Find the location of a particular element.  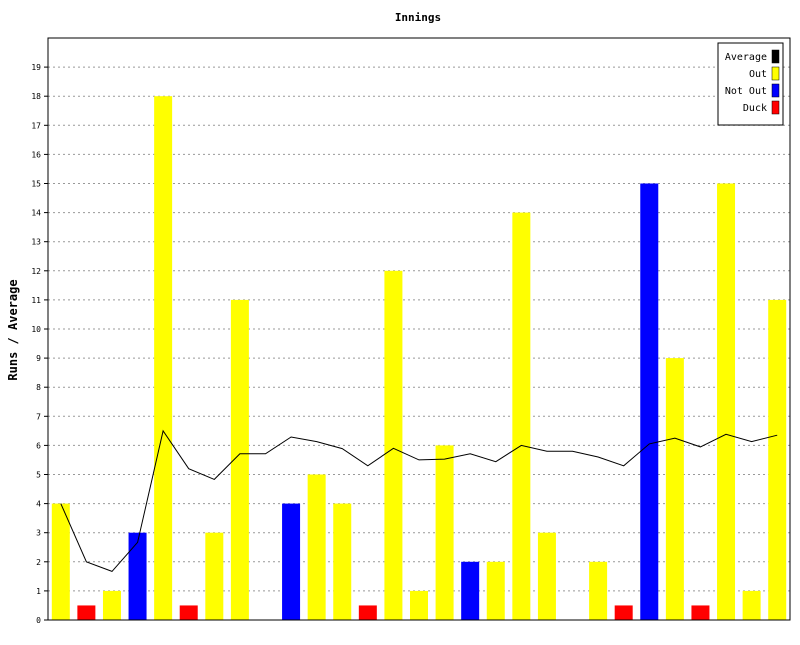

y-tick-label: 5 is located at coordinates (38, 475).